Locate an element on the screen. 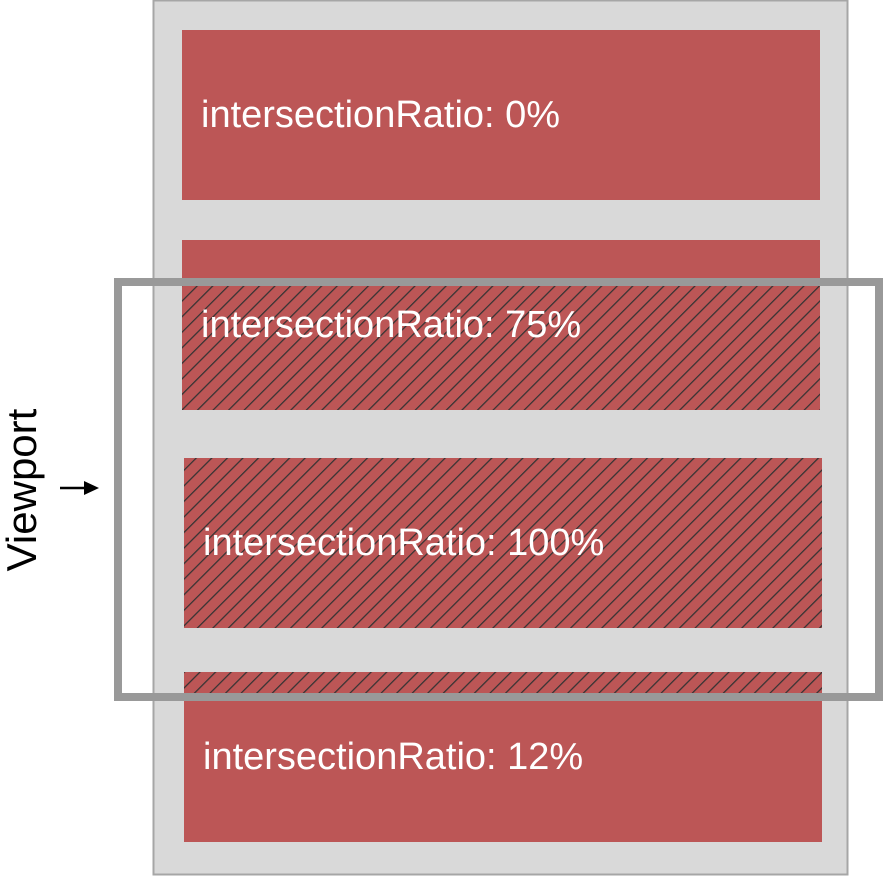 Image resolution: width=886 pixels, height=876 pixels. box-label: intersectionRatio: 0% is located at coordinates (380, 115).